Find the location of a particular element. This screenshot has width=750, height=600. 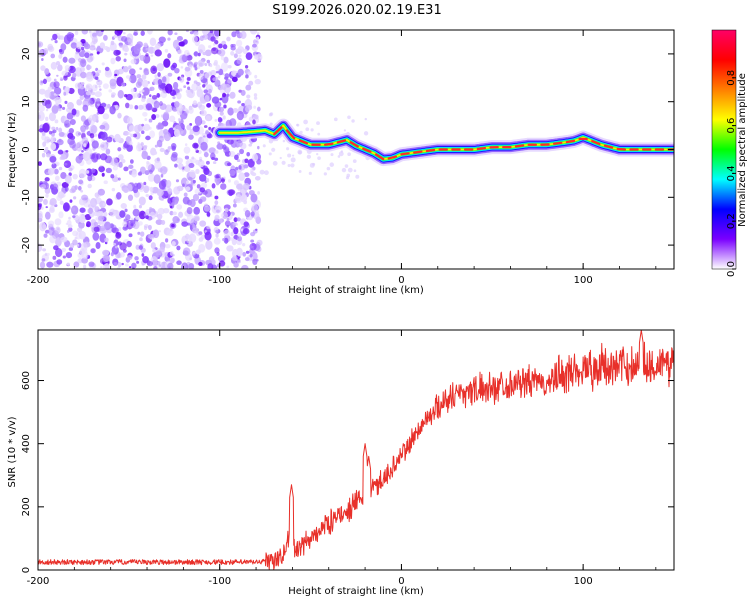

snr-y-tick-label: 0 is located at coordinates (26, 570).